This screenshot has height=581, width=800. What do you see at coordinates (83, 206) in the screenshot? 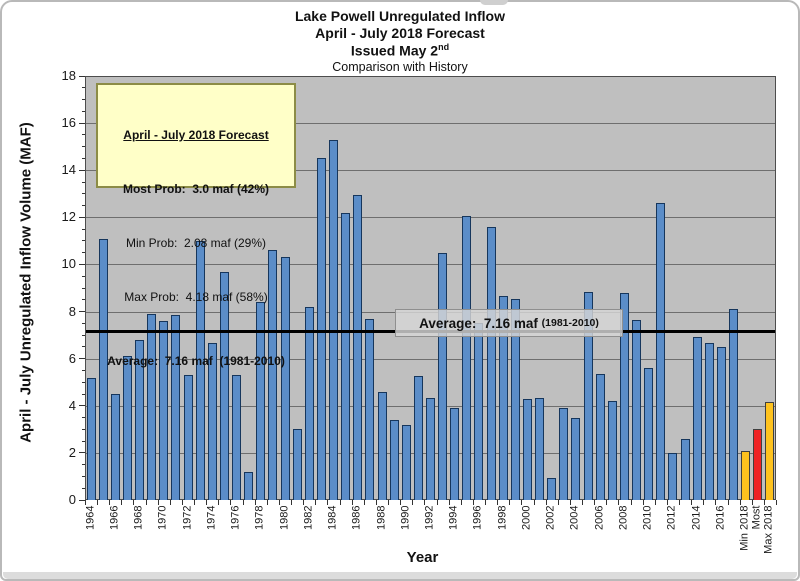
I see `y-tick-12.5` at bounding box center [83, 206].